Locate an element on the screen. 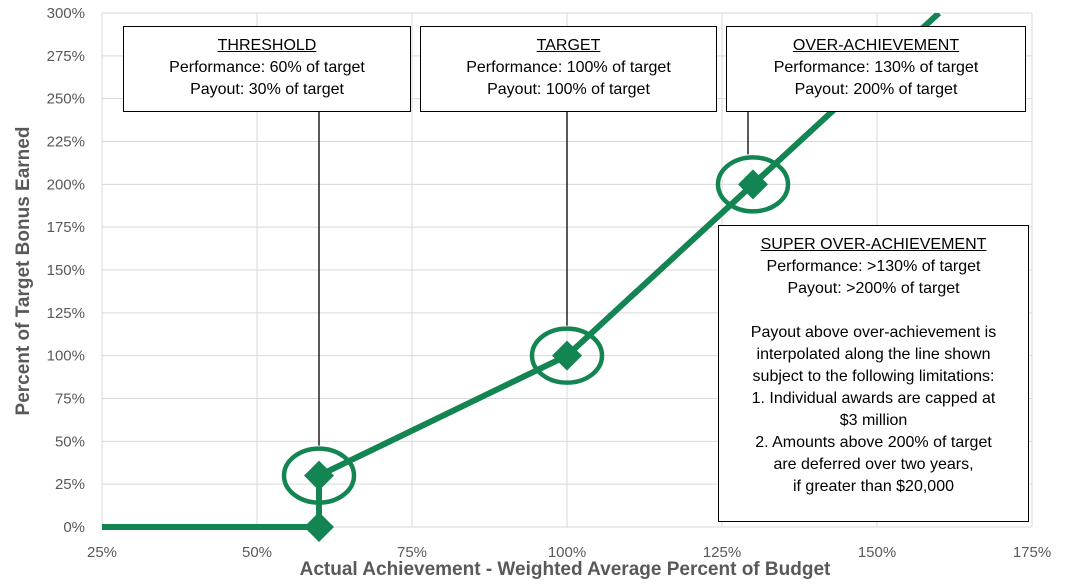  x-tick-label: 50% is located at coordinates (257, 552).